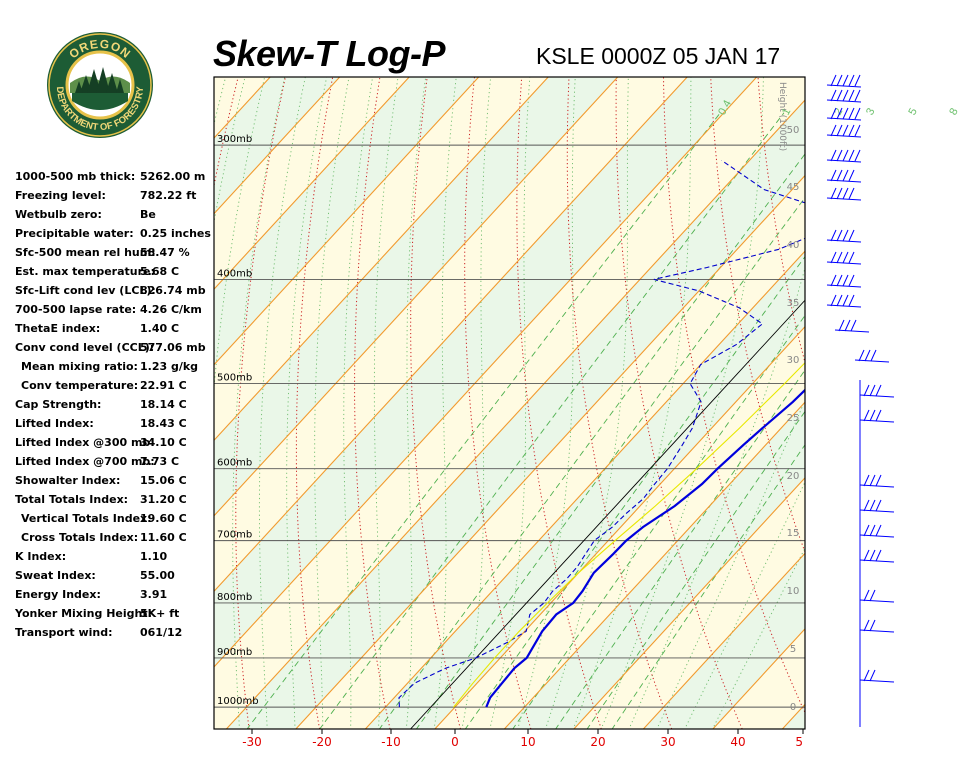  Describe the element at coordinates (173, 290) in the screenshot. I see `stat-value: 826.74 mb` at that location.